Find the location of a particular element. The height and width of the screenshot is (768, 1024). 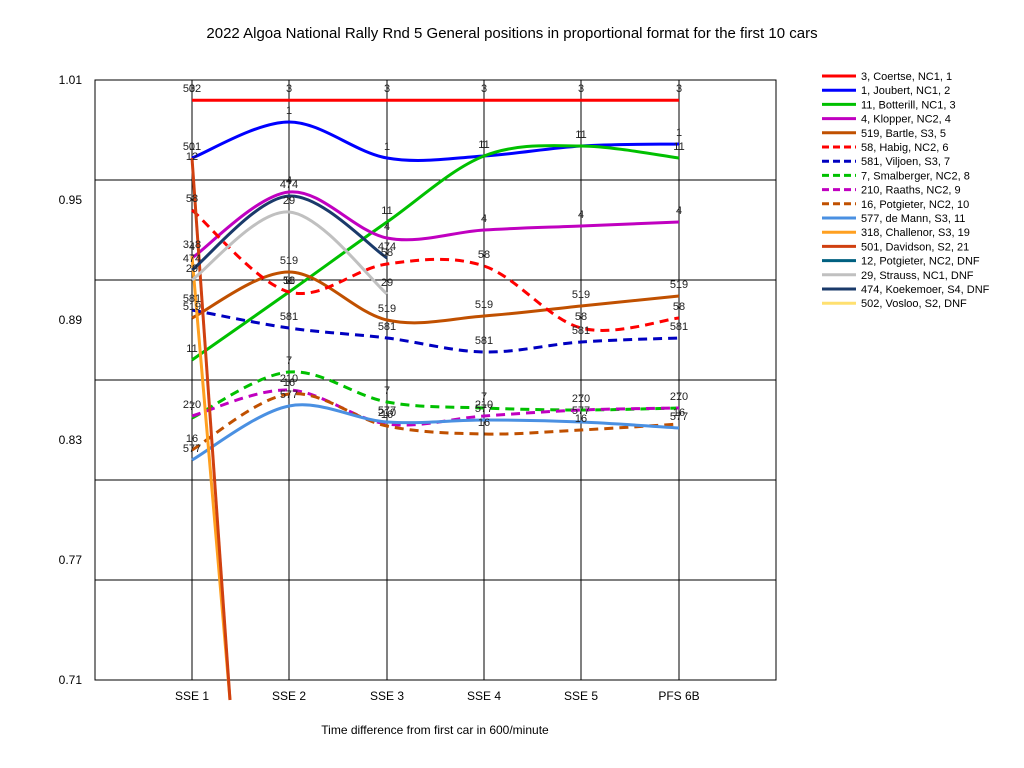

x-axis-ticks: SSE 1 SSE 2 SSE 3 SSE 4 SSE 5 PFS 6B is located at coordinates (437, 696).